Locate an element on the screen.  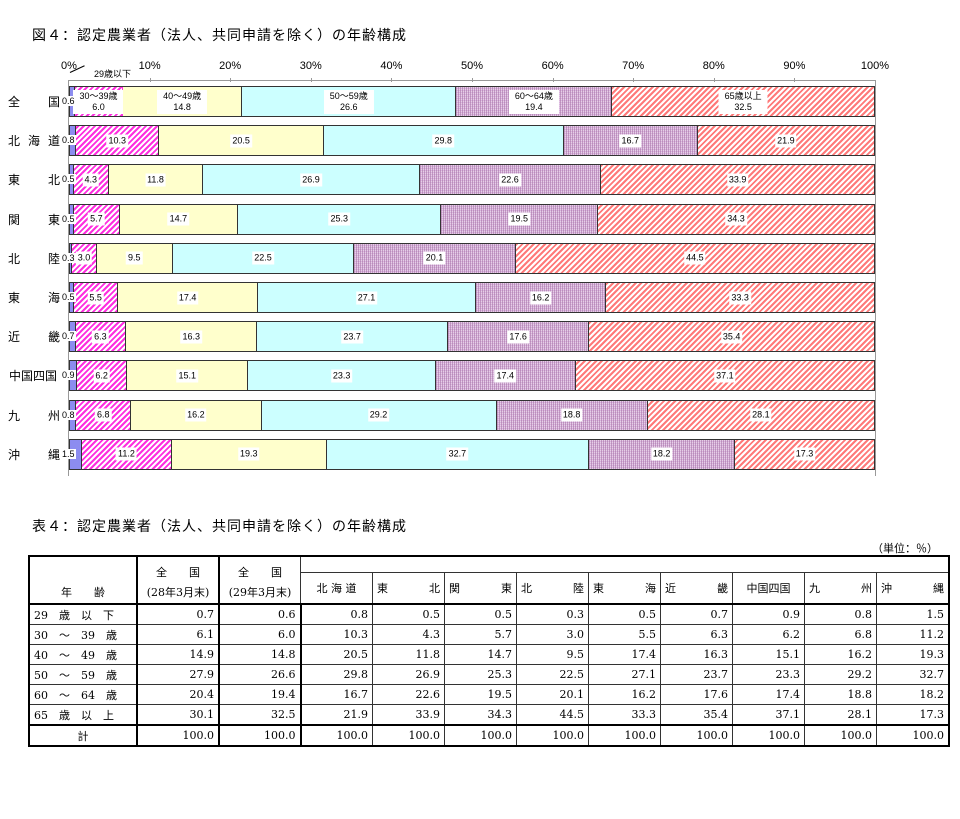
bar-segment: 21.9 is located at coordinates (785, 141).